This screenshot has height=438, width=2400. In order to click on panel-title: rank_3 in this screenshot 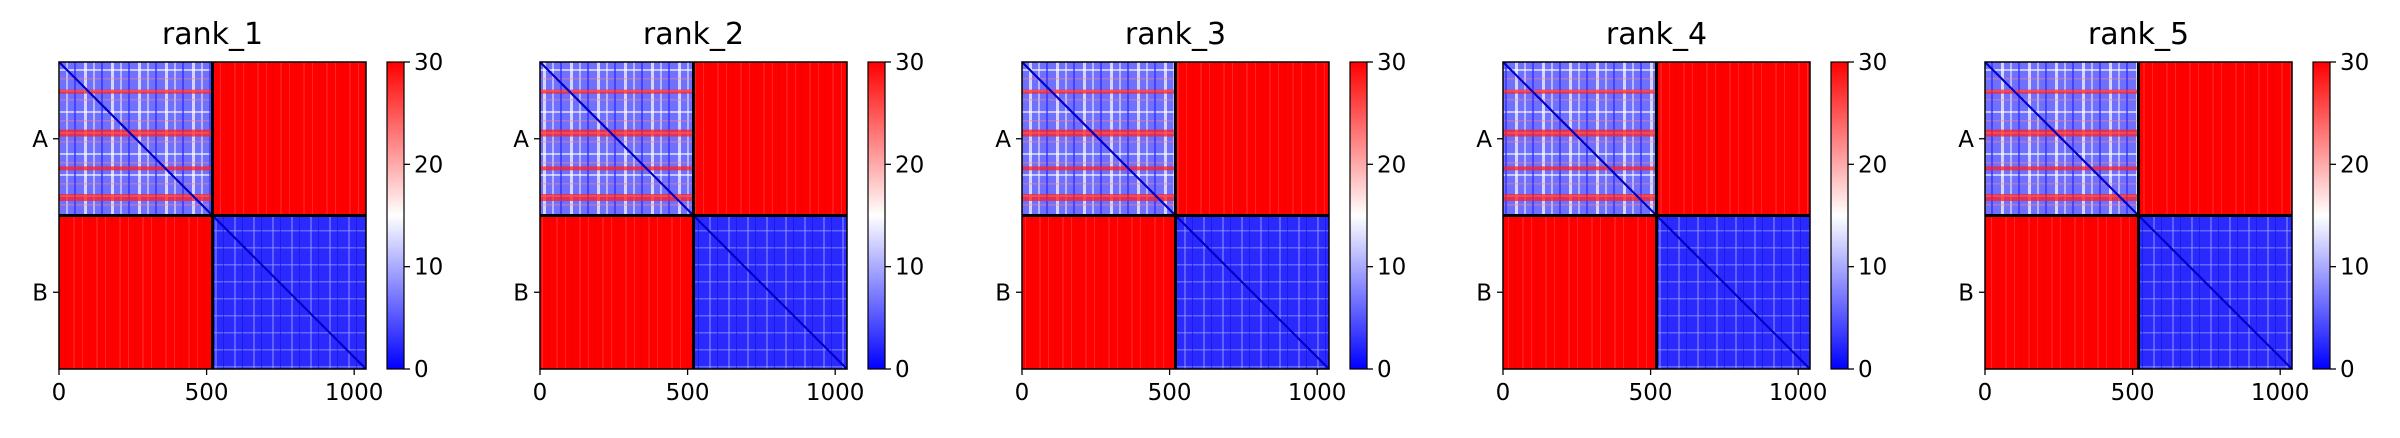, I will do `click(1175, 34)`.